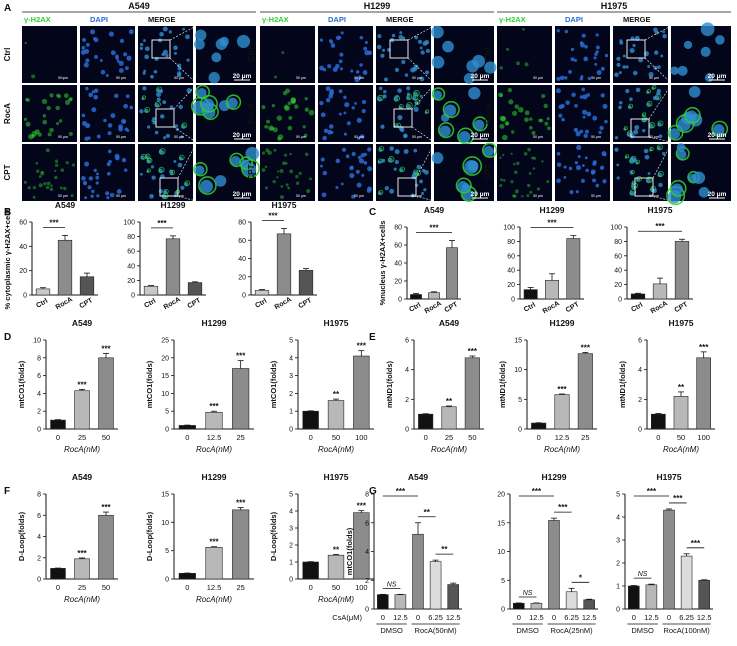  Describe the element at coordinates (213, 477) in the screenshot. I see `chart-title: H1299` at that location.